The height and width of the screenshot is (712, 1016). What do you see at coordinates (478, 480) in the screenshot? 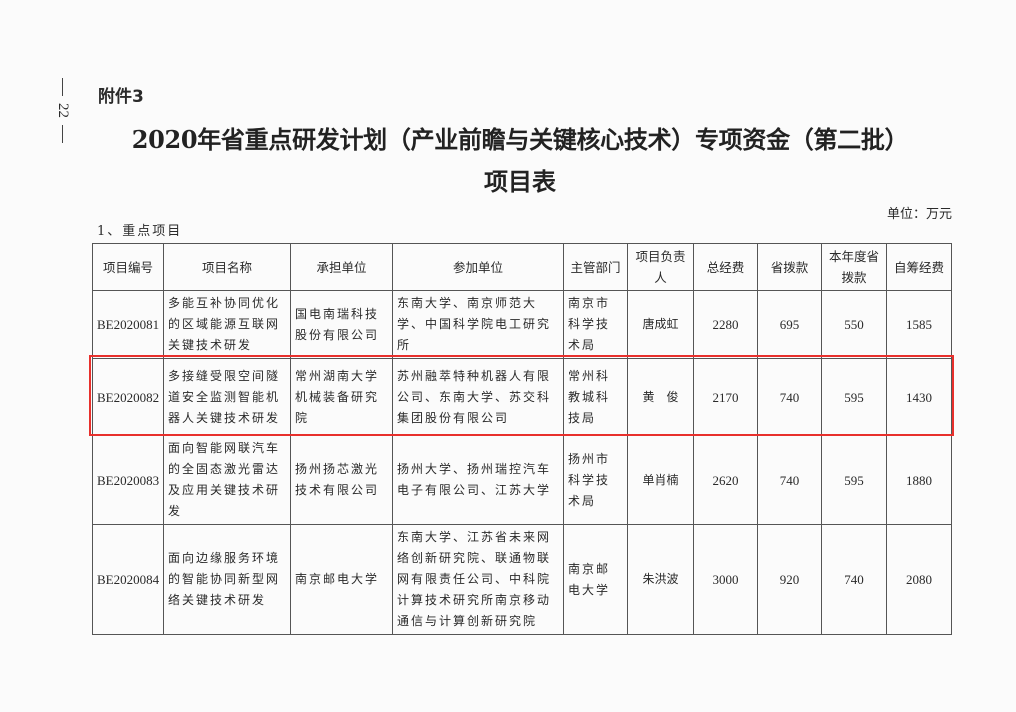
I see `table-cell: 扬州大学、扬州瑞控汽车电子有限公司、江苏大学` at bounding box center [478, 480].